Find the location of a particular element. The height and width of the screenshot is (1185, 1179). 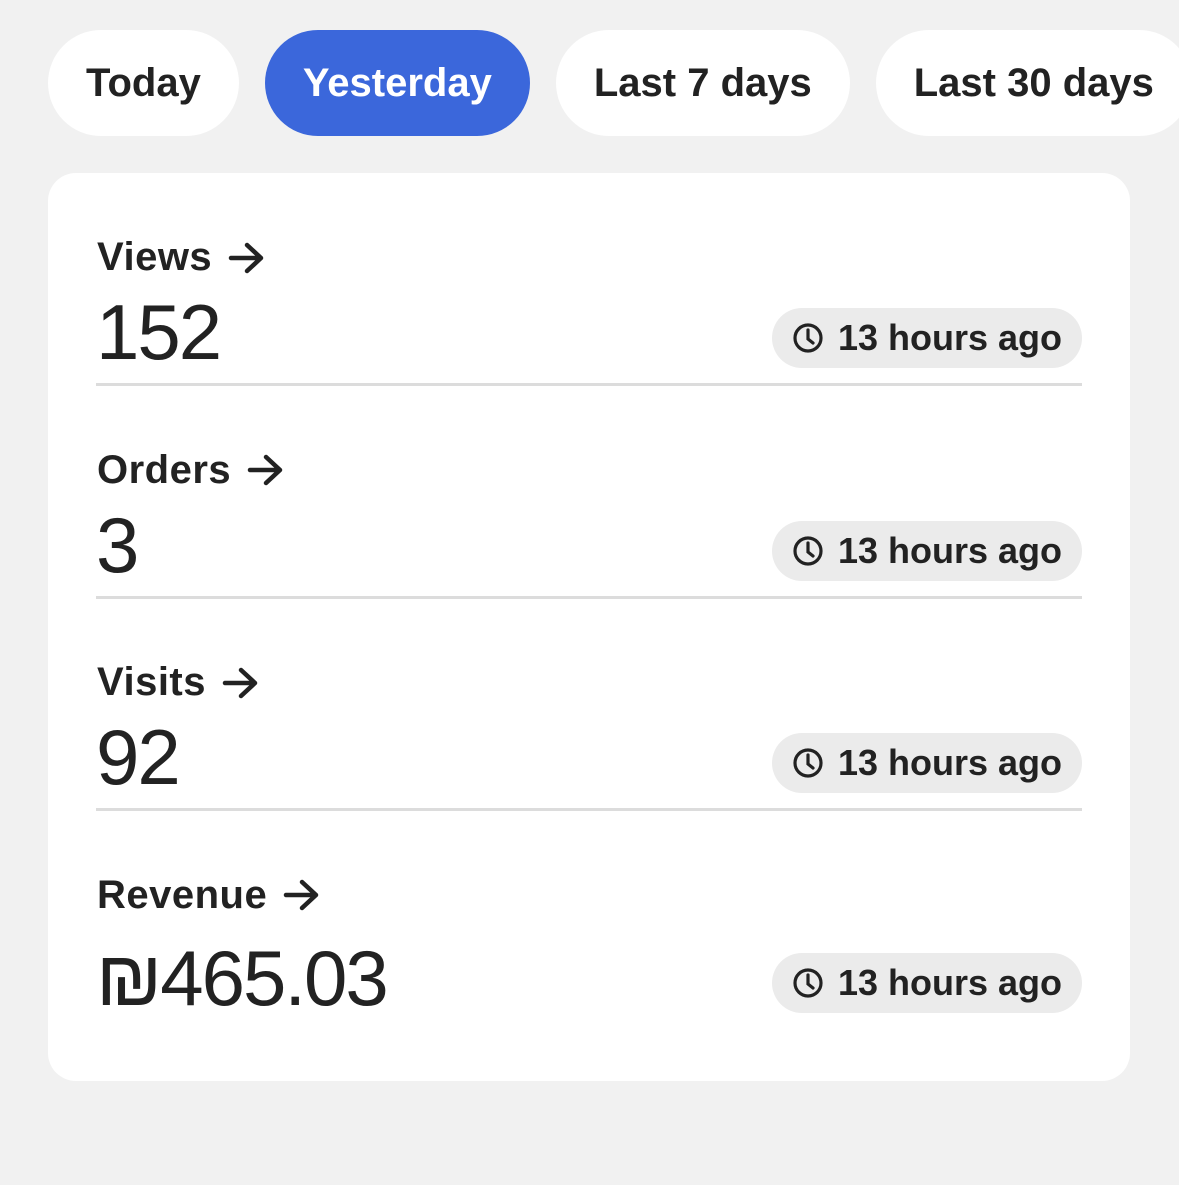

metric-value: ₪465.03 is located at coordinates (242, 977).